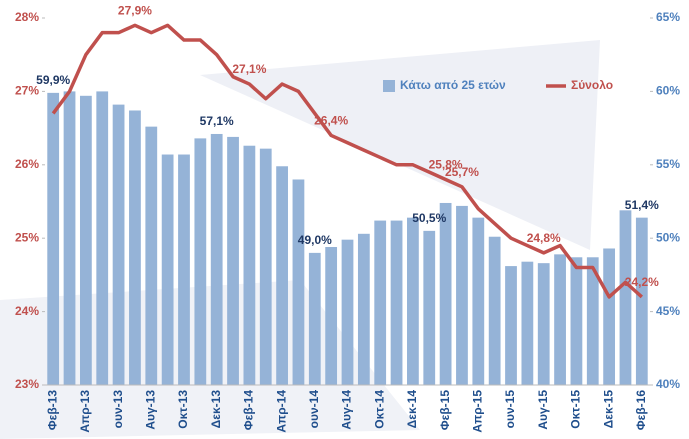 This screenshot has height=439, width=689. What do you see at coordinates (592, 85) in the screenshot?
I see `legend-label: Σύνολο` at bounding box center [592, 85].